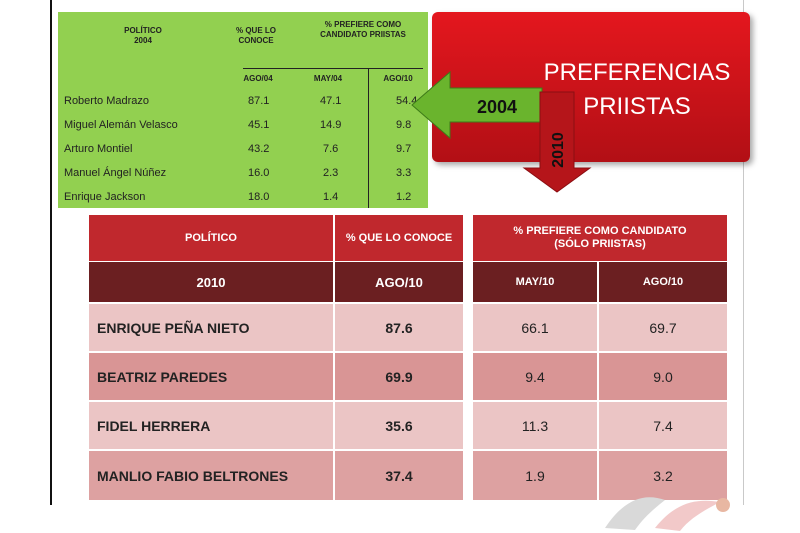 The width and height of the screenshot is (800, 533). I want to click on header-conoce: % QUE LO CONOCE, so click(399, 238).